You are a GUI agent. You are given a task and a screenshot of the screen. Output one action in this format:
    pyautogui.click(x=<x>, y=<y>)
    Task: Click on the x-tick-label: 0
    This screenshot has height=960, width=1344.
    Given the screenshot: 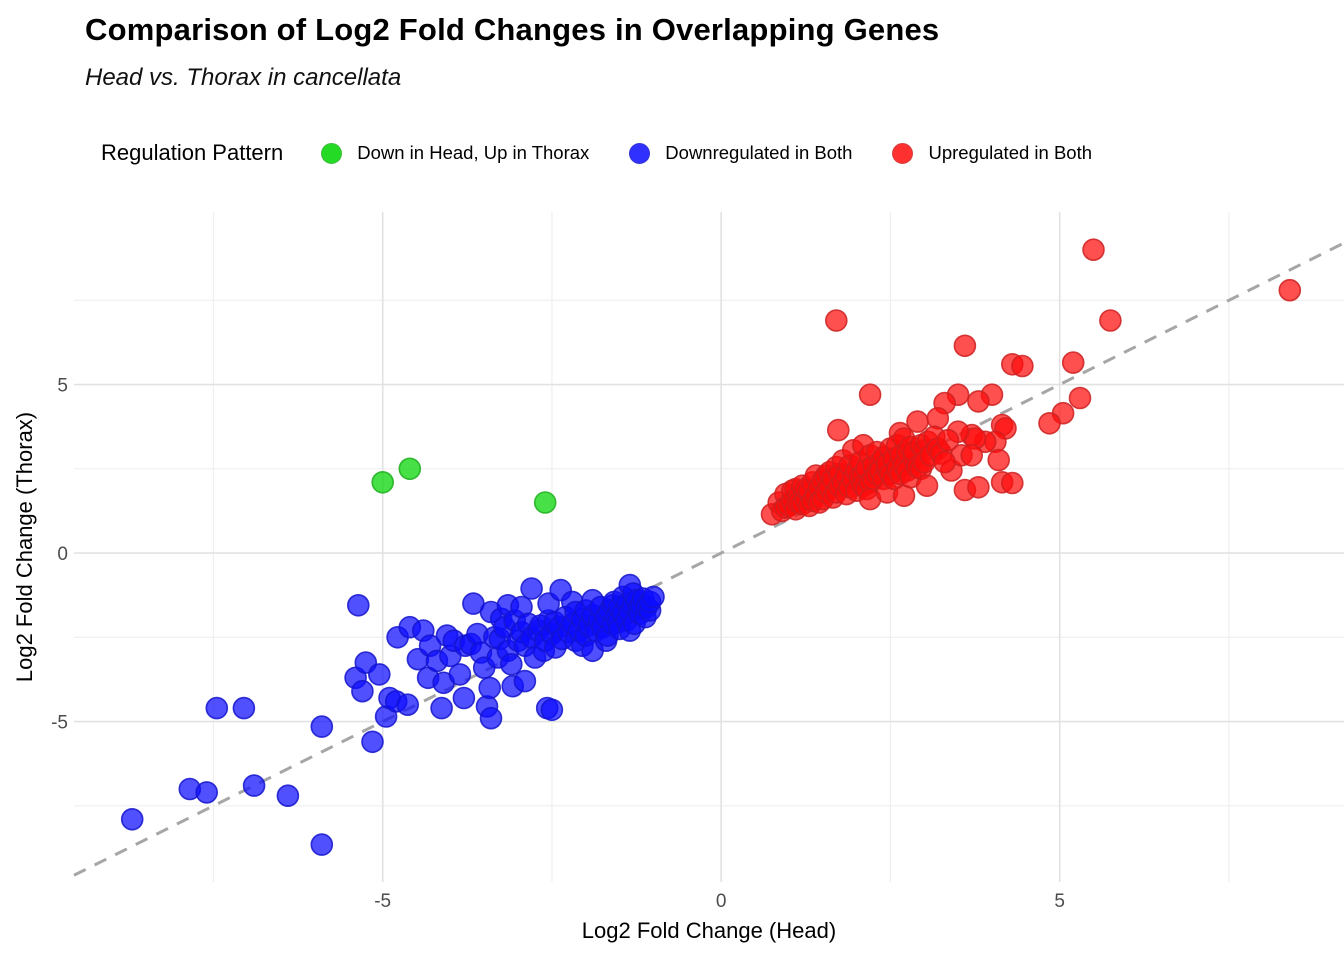 What is the action you would take?
    pyautogui.click(x=721, y=901)
    